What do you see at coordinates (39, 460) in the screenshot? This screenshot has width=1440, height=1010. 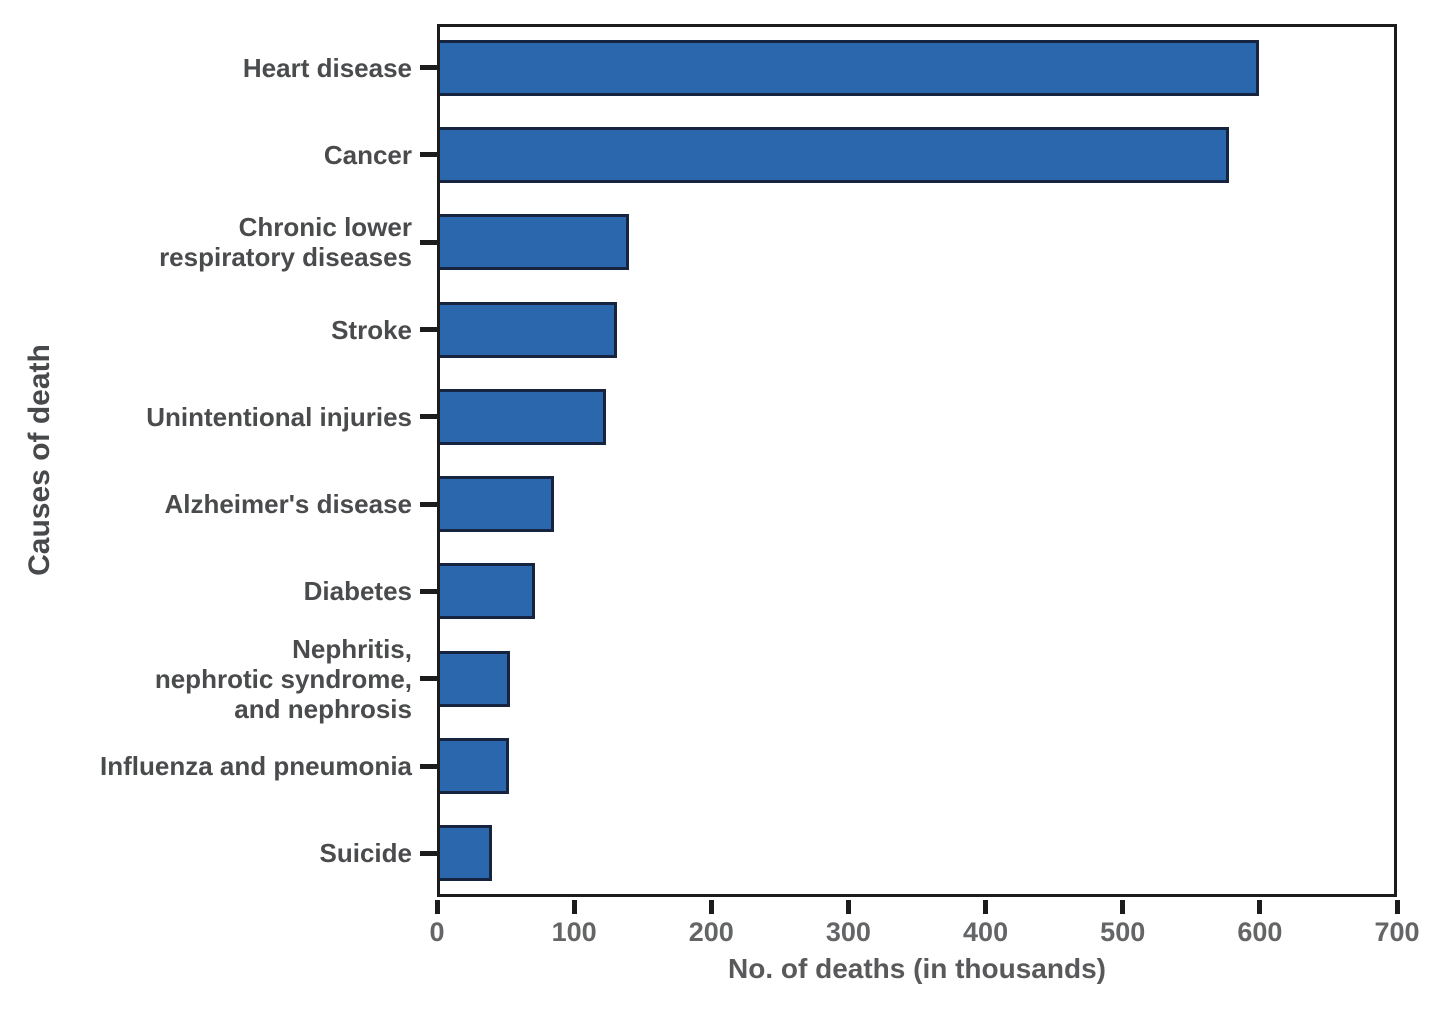 I see `y-axis-title: Causes of death` at bounding box center [39, 460].